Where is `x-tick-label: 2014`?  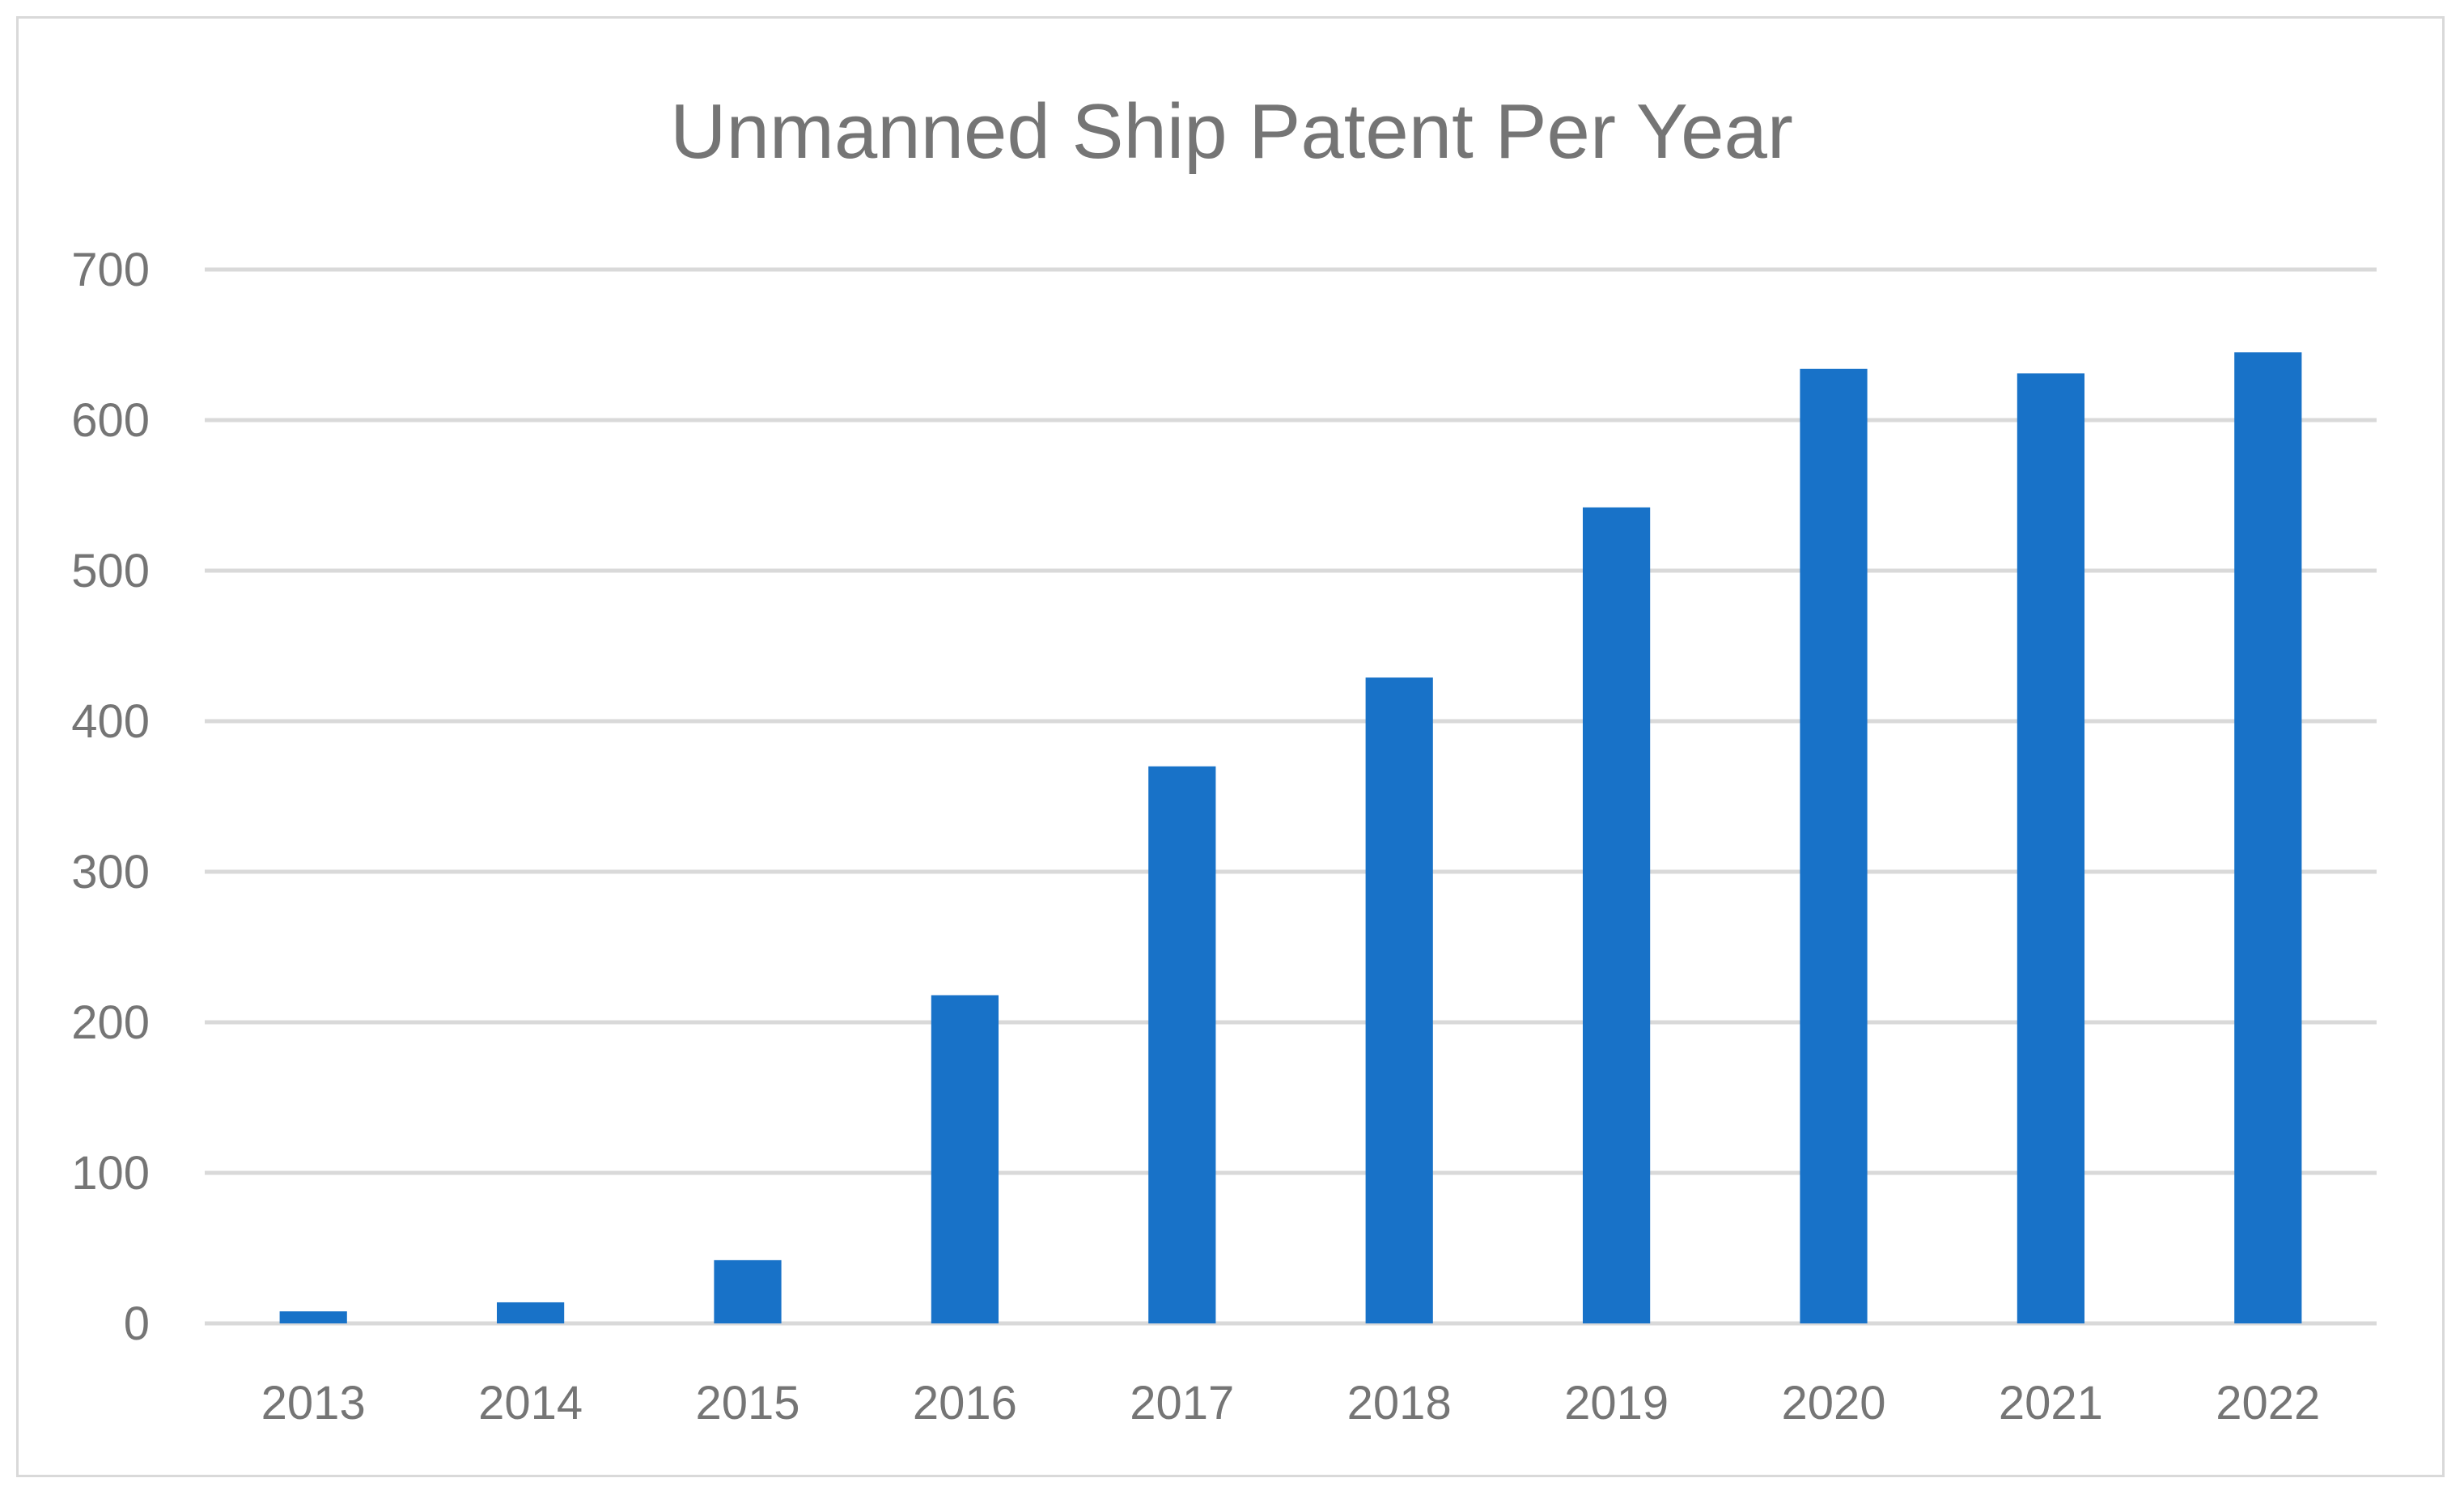 x-tick-label: 2014 is located at coordinates (530, 1403).